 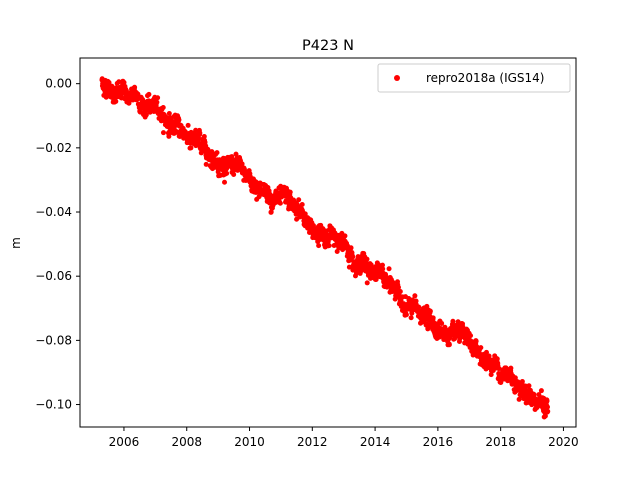 What do you see at coordinates (249, 442) in the screenshot?
I see `x-tick-label: 2010` at bounding box center [249, 442].